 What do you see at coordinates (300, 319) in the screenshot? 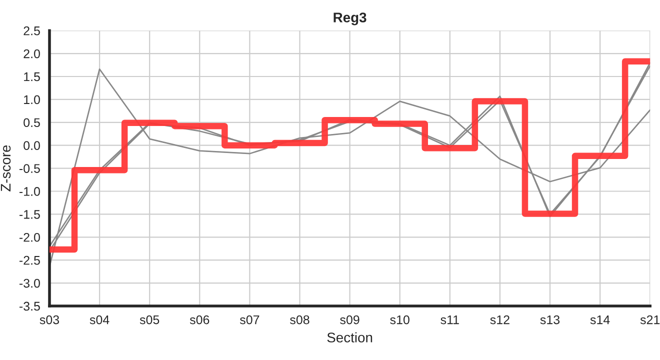
I see `x-tick-label: s08` at bounding box center [300, 319].